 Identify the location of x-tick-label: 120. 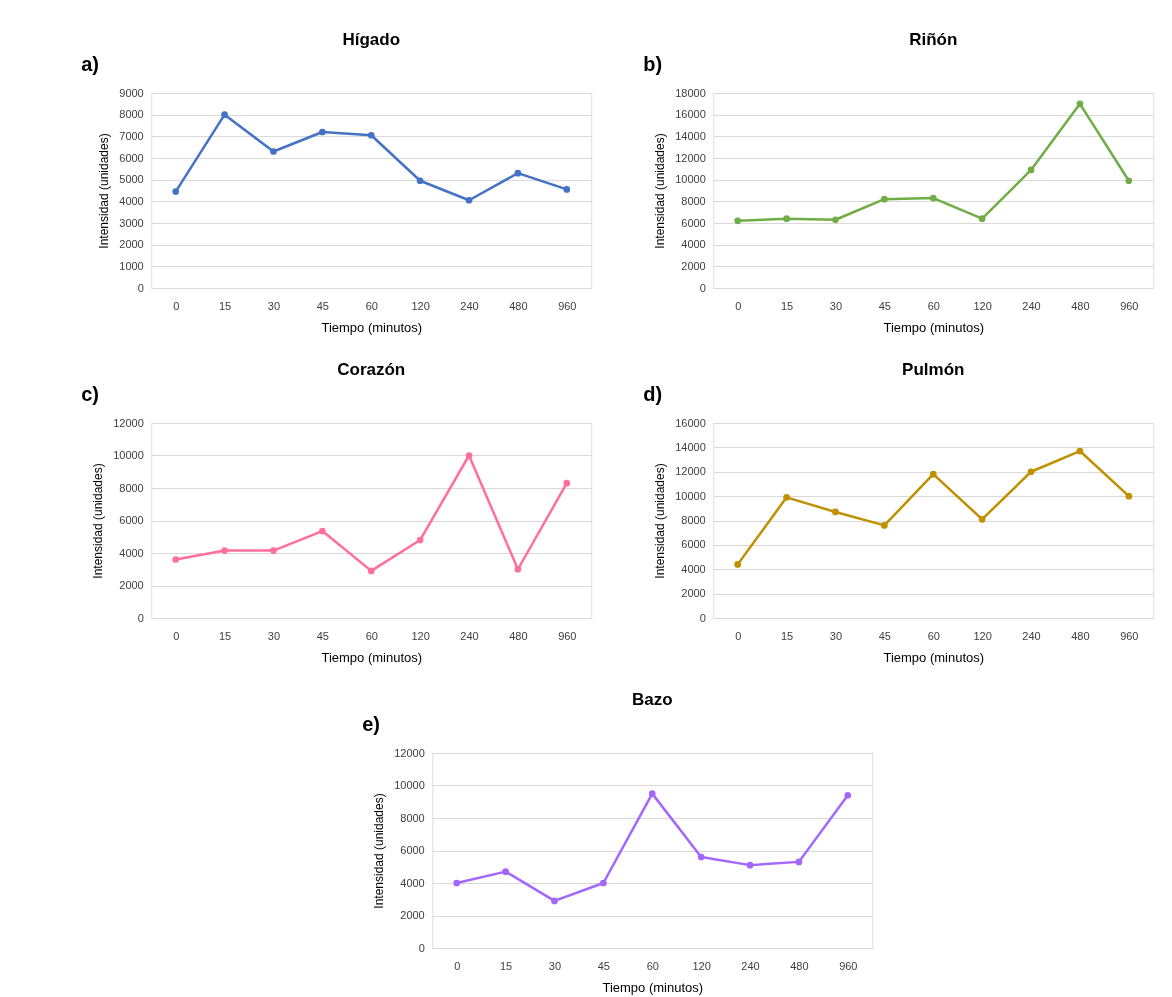
(420, 635).